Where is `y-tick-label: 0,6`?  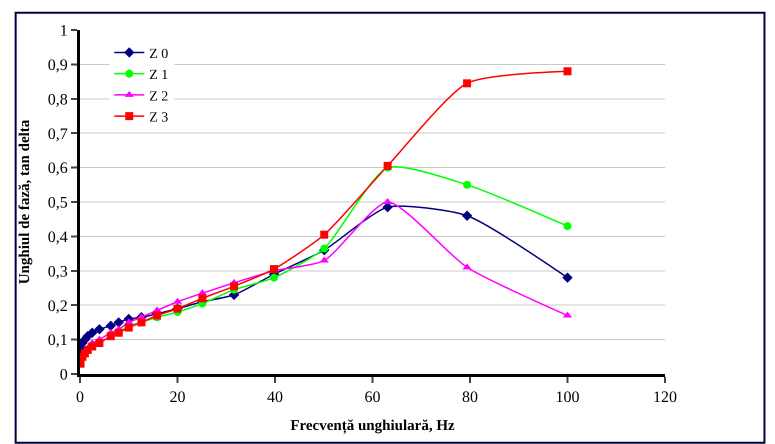
y-tick-label: 0,6 is located at coordinates (58, 169).